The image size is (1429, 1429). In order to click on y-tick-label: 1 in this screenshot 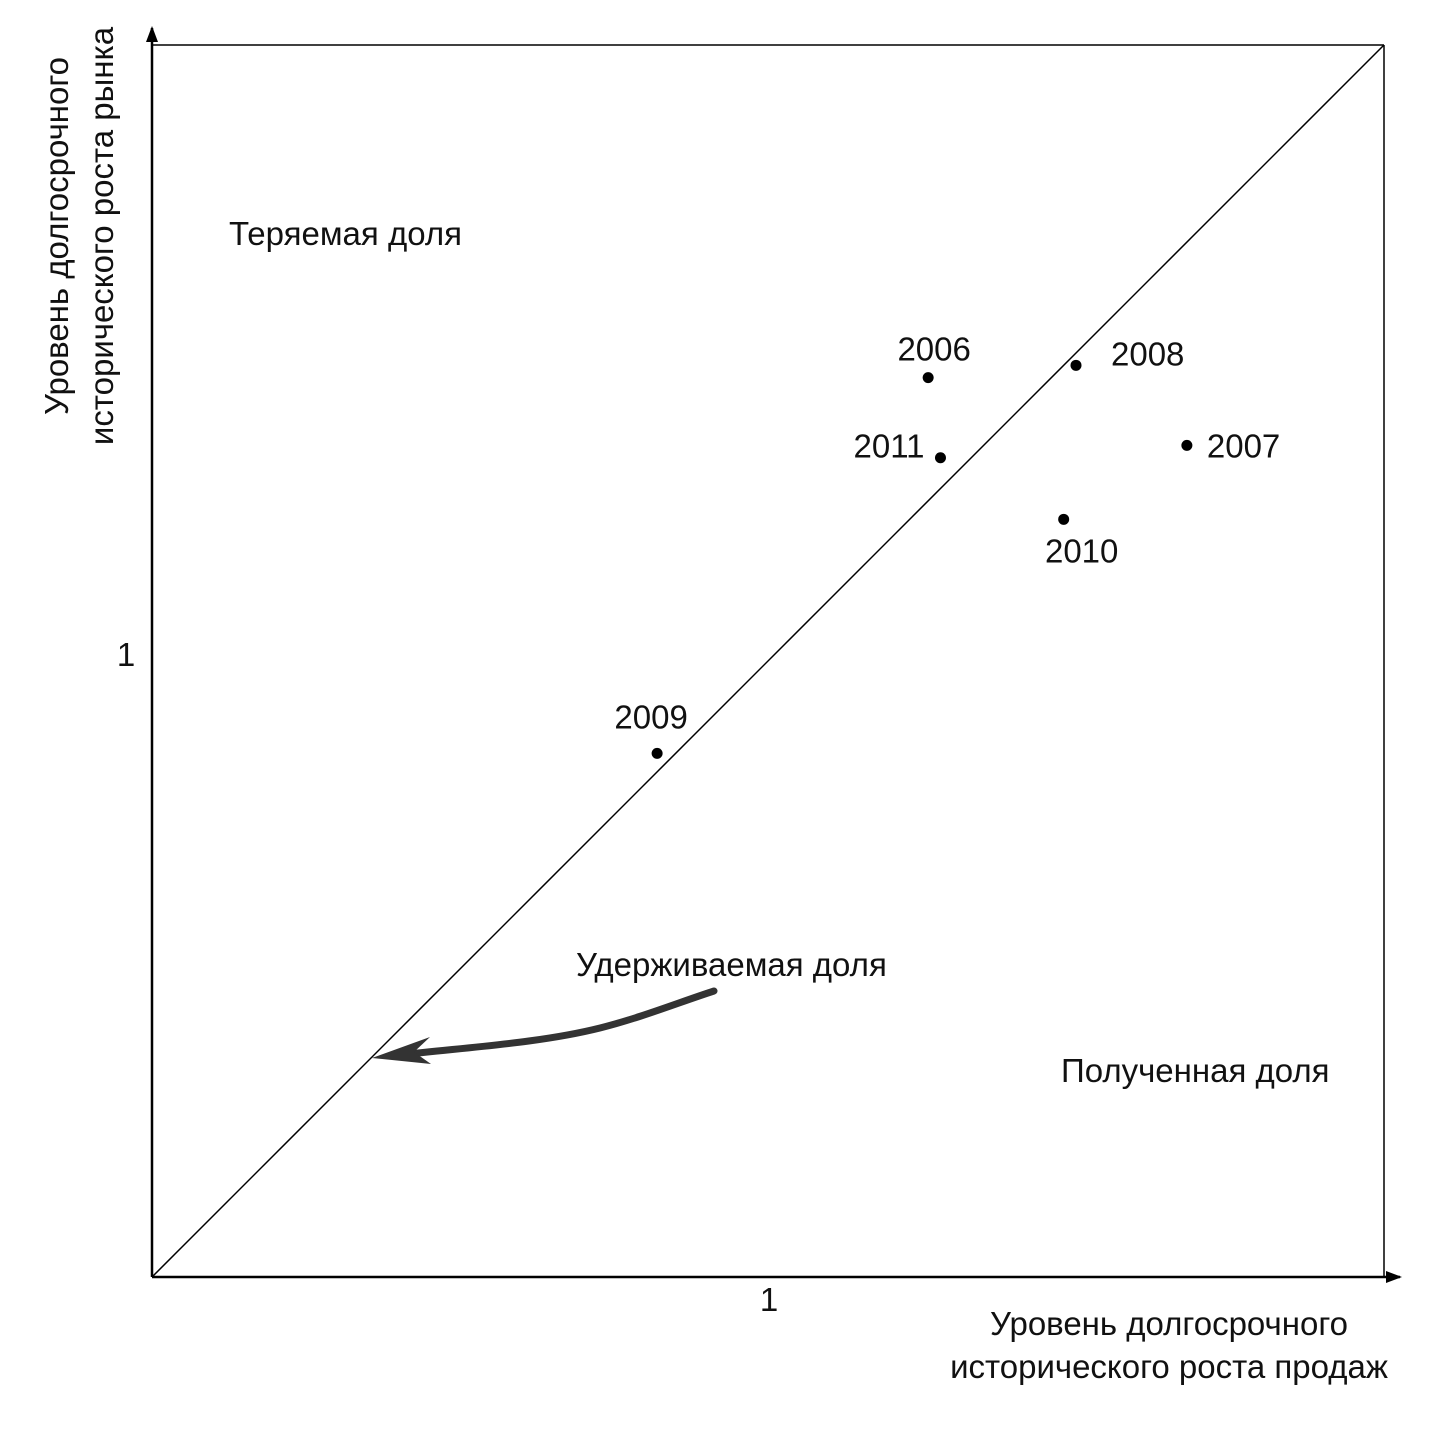, I will do `click(126, 654)`.